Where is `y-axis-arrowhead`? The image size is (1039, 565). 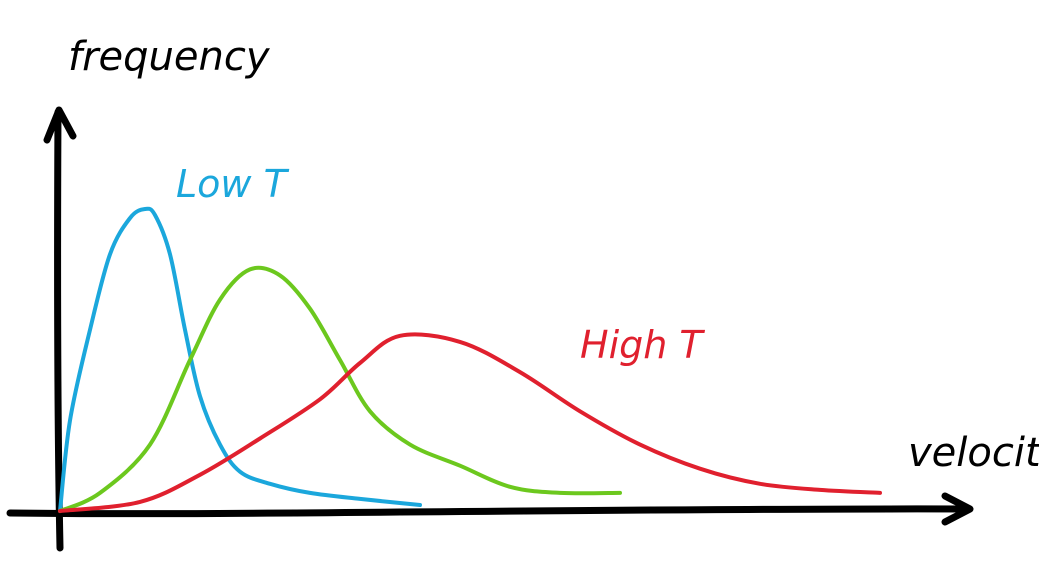 y-axis-arrowhead is located at coordinates (60, 125).